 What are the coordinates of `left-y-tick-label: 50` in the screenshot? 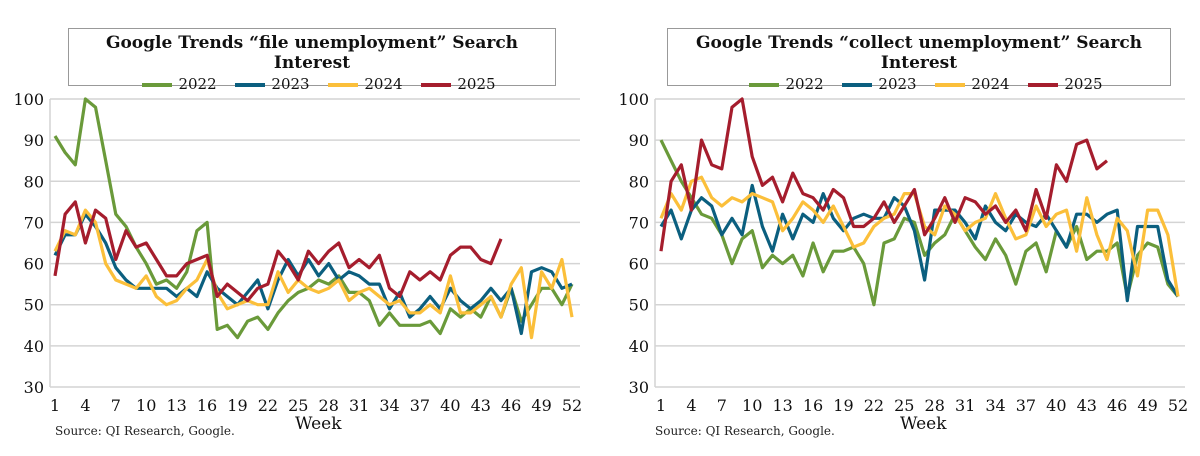 It's located at (34, 305).